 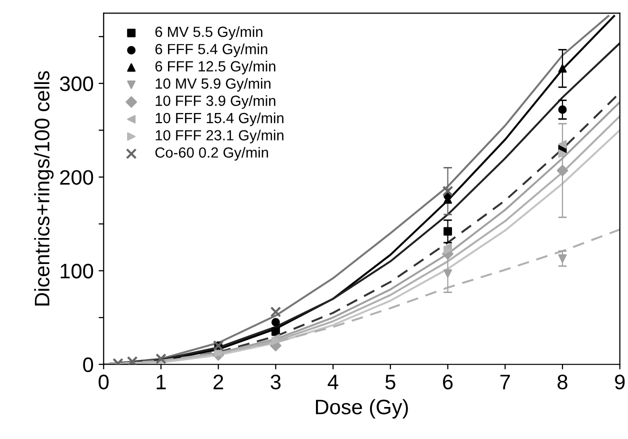 What do you see at coordinates (161, 382) in the screenshot?
I see `x-tick-label: 1` at bounding box center [161, 382].